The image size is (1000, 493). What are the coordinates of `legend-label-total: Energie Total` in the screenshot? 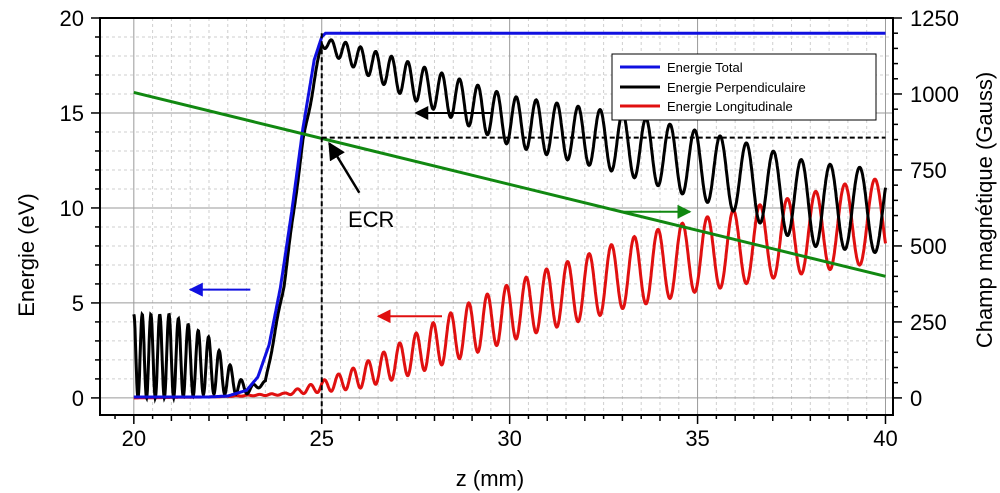 It's located at (705, 67).